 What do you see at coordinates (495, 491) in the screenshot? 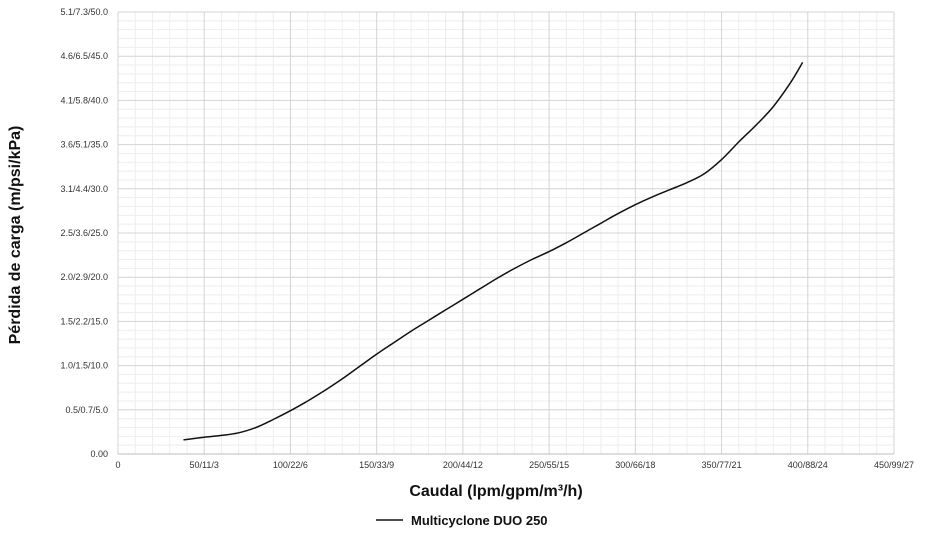
I see `x-axis-title: Caudal (lpm/gpm/m³/h)` at bounding box center [495, 491].